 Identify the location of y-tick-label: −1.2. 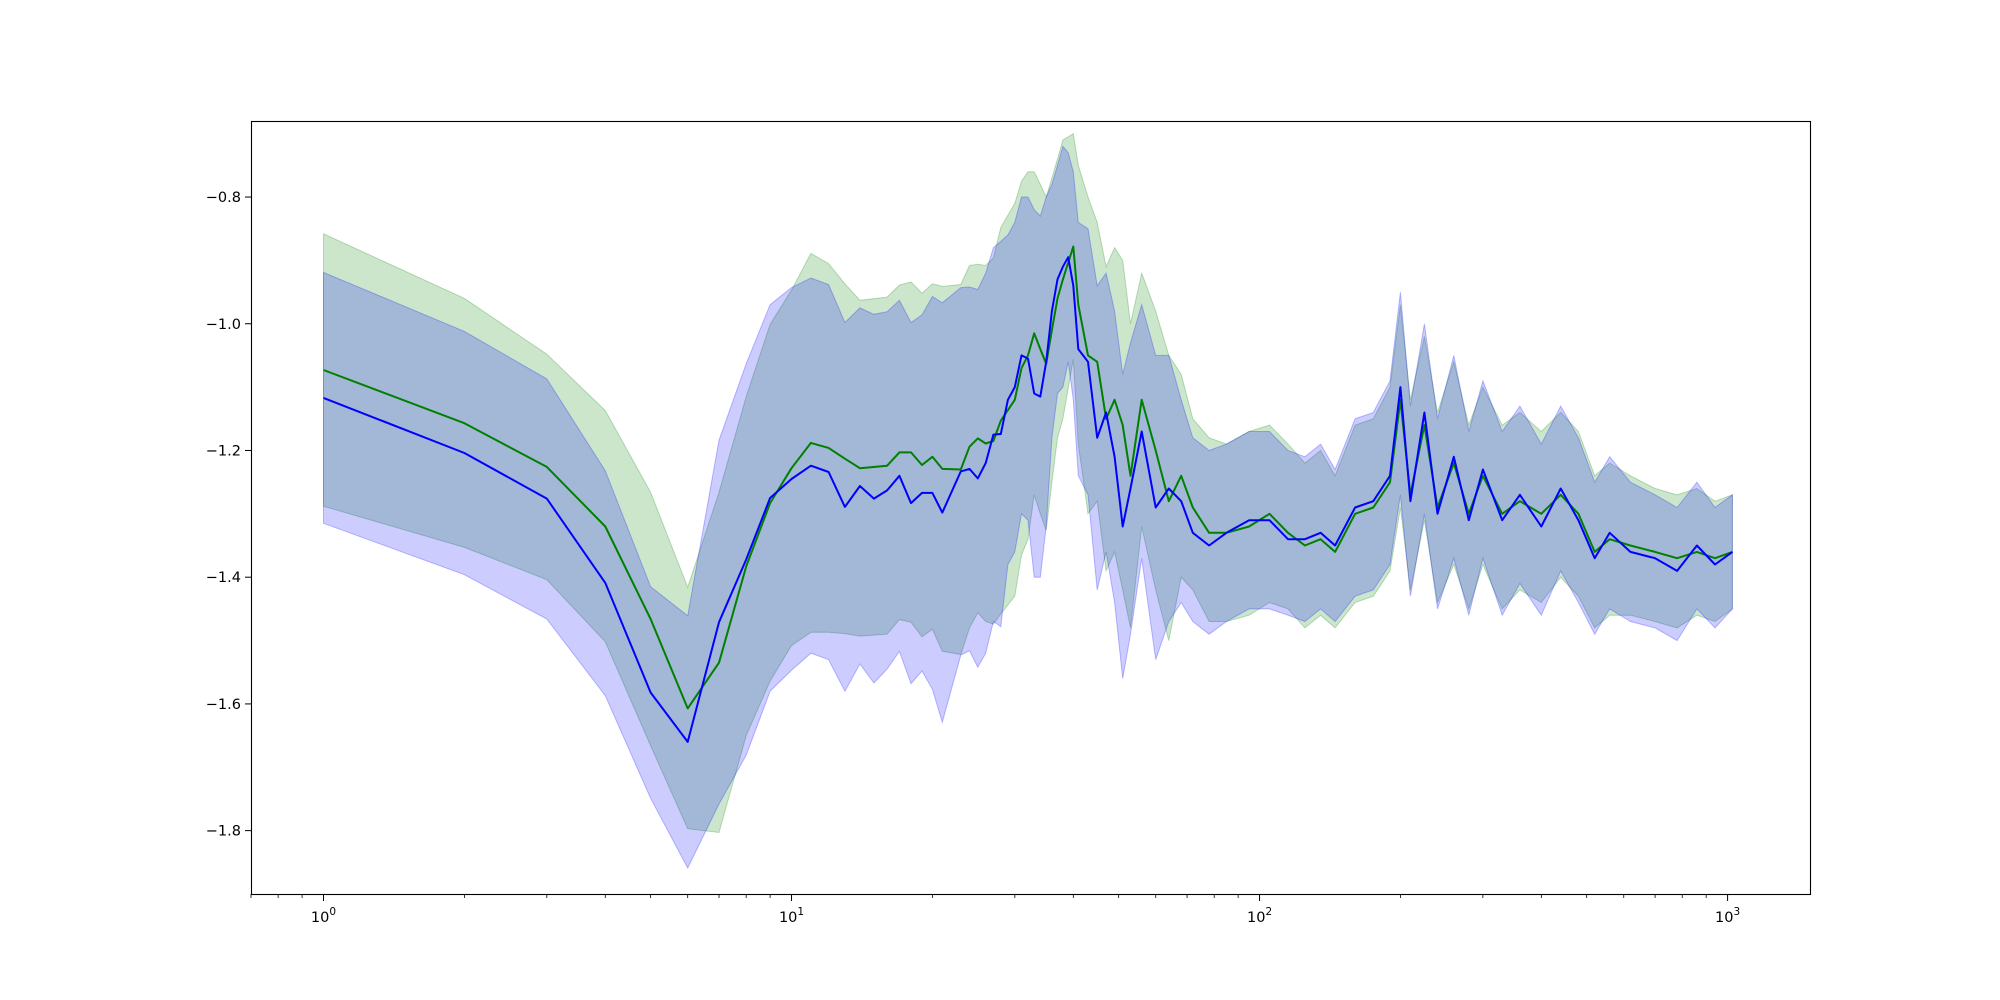
(223, 451).